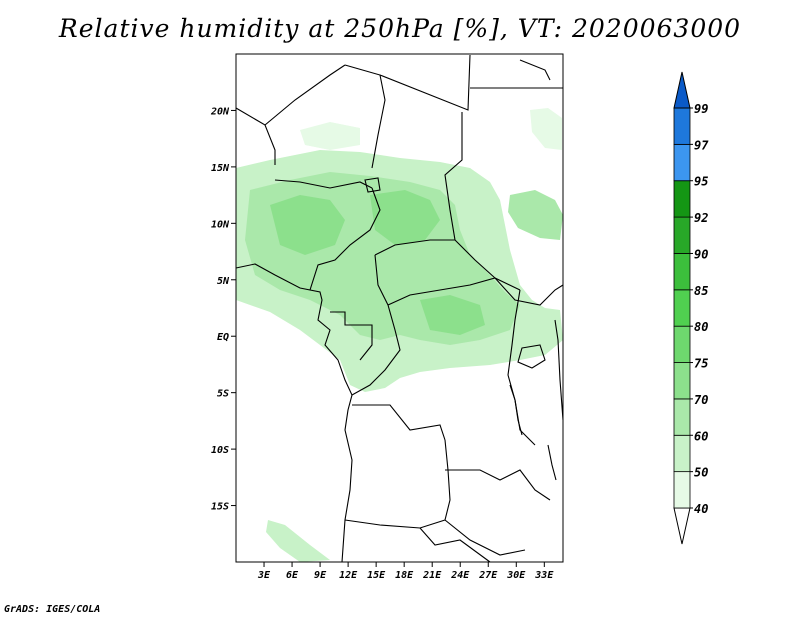  I want to click on coast-east-africa, so click(559, 370).